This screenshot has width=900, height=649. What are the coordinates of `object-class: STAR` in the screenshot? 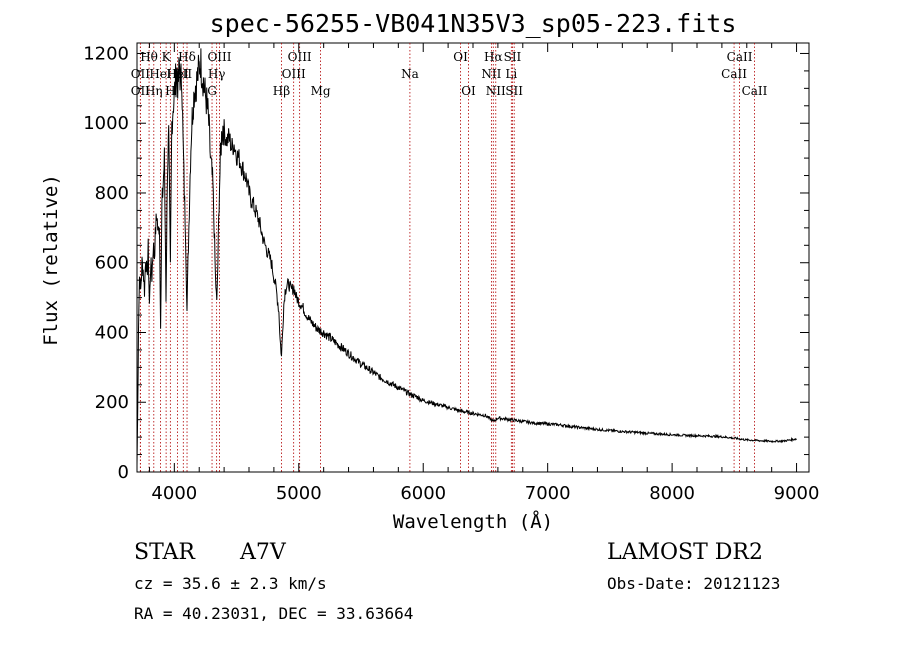 It's located at (165, 552).